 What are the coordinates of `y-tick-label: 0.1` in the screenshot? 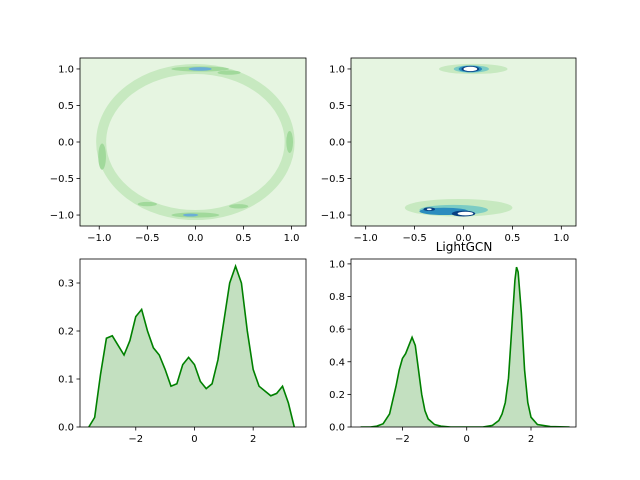 It's located at (66, 380).